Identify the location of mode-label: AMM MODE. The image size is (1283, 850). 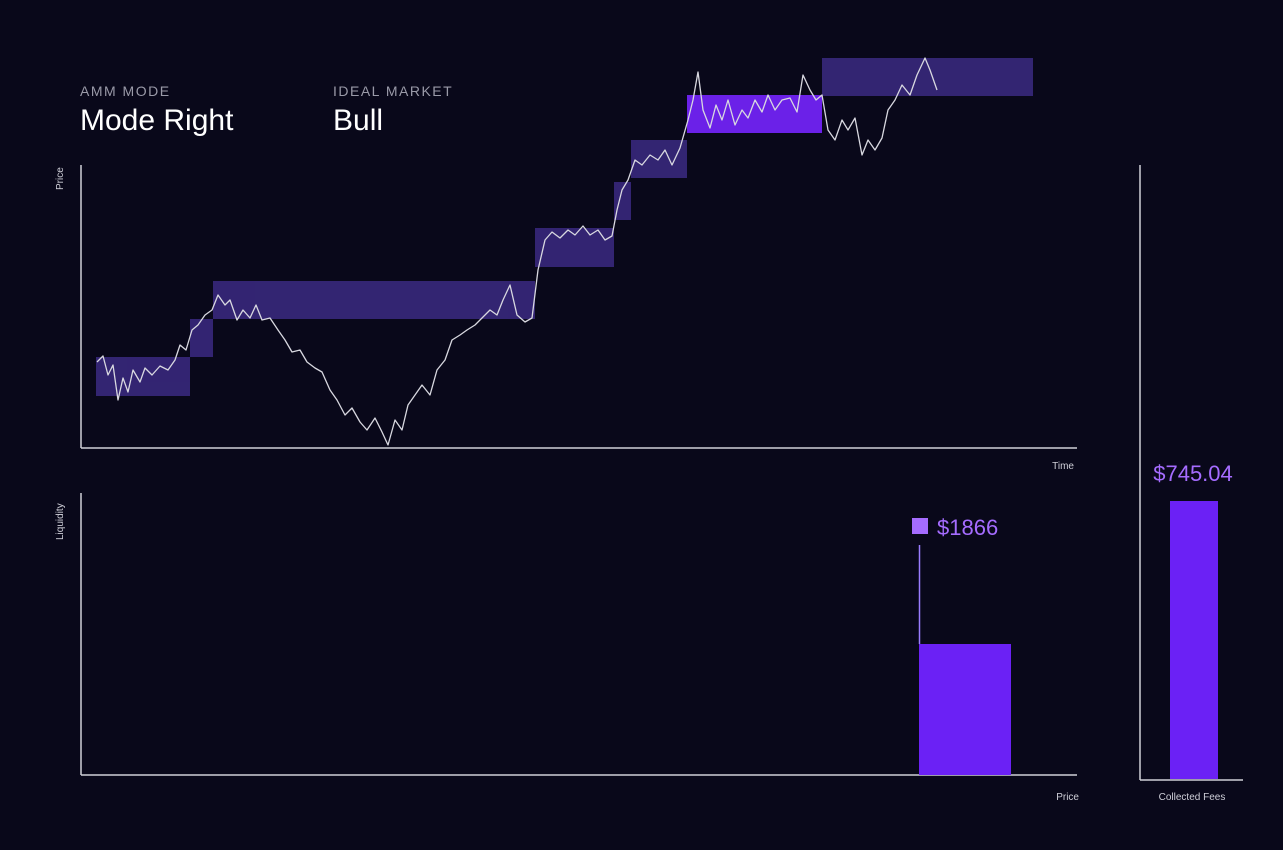
(125, 91).